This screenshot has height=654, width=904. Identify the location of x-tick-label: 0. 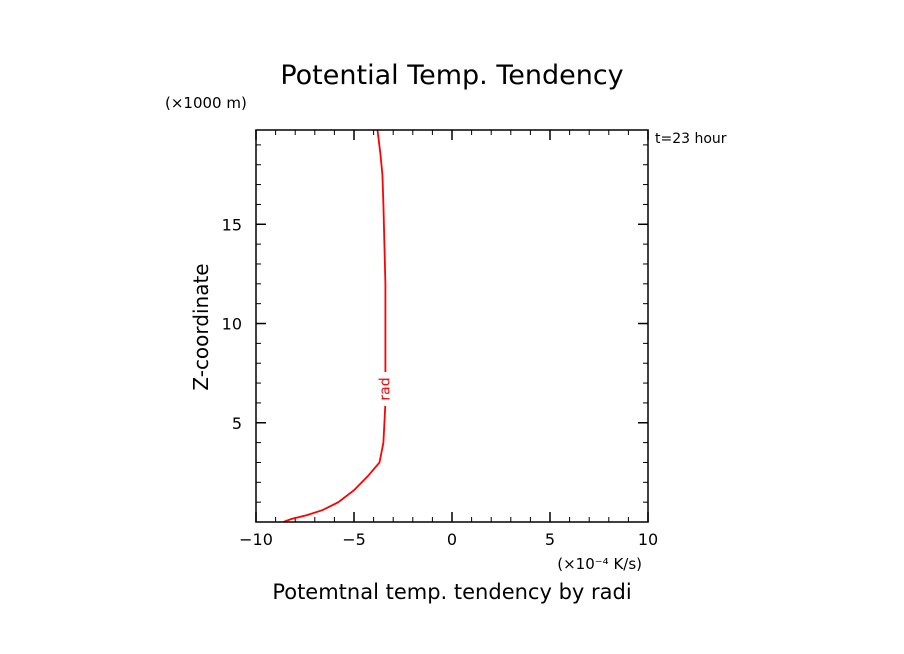
(452, 539).